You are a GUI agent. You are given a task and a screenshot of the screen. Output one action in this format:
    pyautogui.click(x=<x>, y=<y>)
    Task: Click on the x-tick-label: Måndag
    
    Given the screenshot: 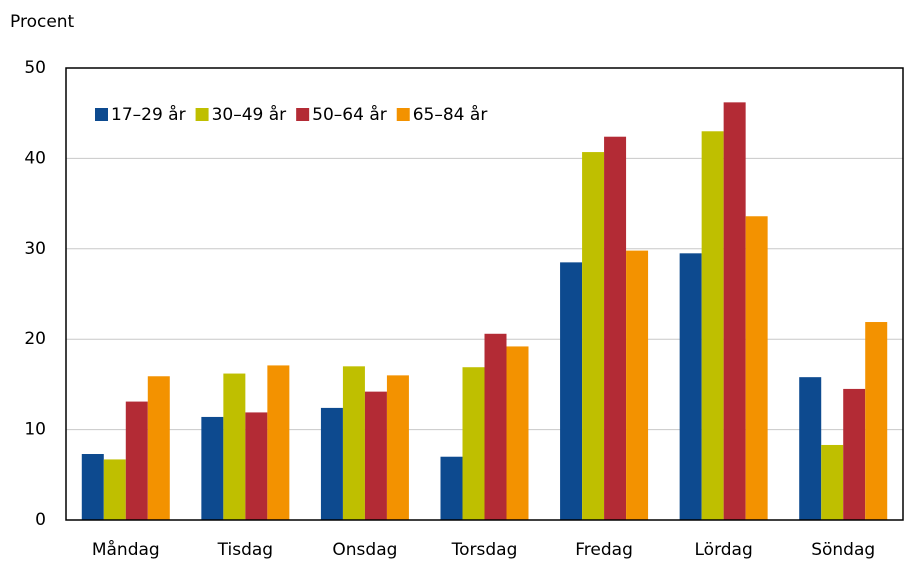 What is the action you would take?
    pyautogui.click(x=126, y=549)
    